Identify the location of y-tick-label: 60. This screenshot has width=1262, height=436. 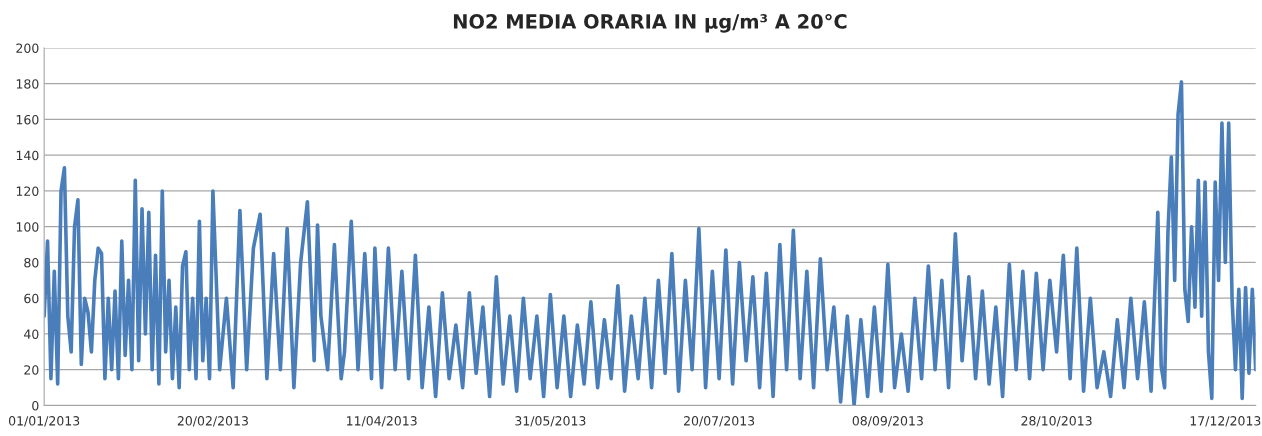
(31, 298).